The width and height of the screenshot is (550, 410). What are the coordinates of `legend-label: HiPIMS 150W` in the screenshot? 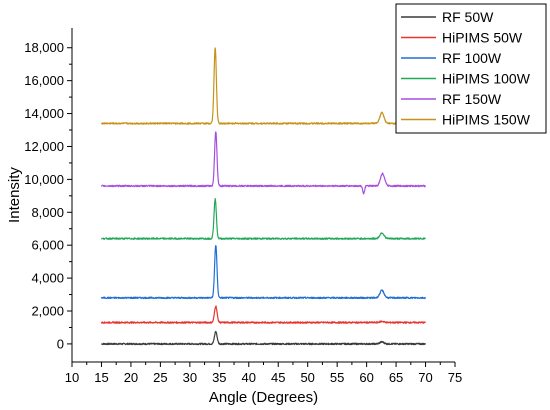 It's located at (486, 120).